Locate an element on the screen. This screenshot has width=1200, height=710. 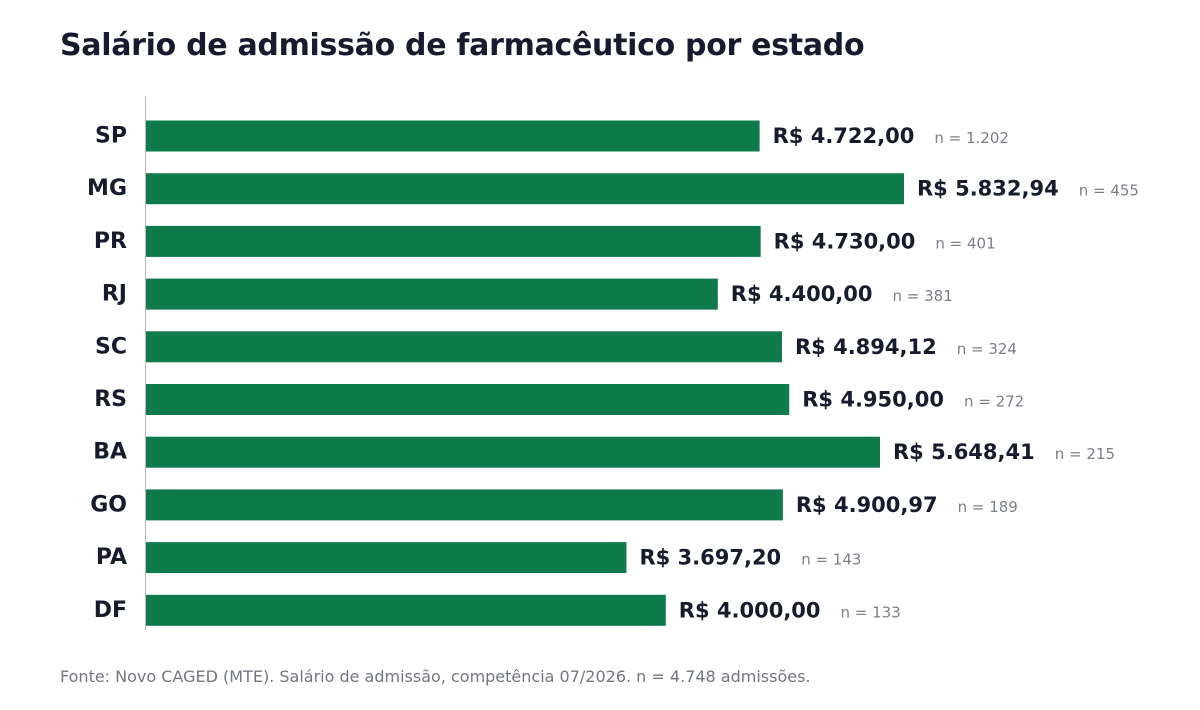
sample-size-label: n = 1.202 is located at coordinates (971, 138).